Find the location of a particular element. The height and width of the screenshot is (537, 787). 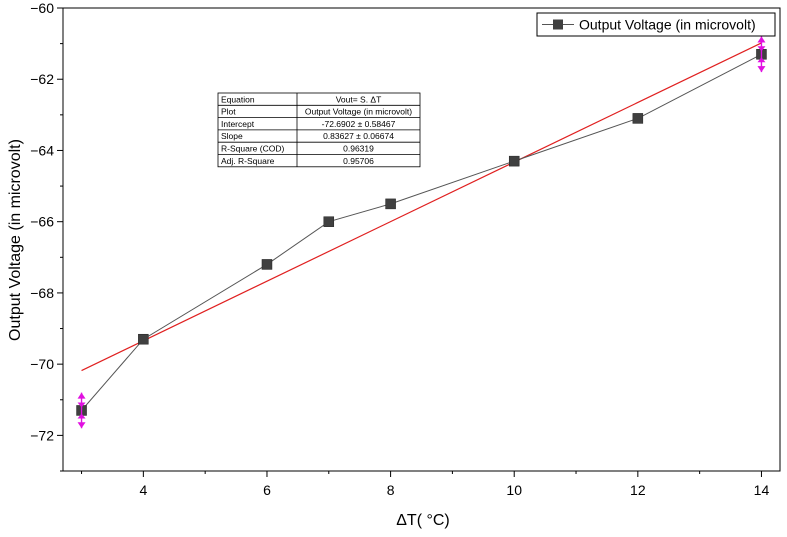

legend-frame is located at coordinates (656, 24).